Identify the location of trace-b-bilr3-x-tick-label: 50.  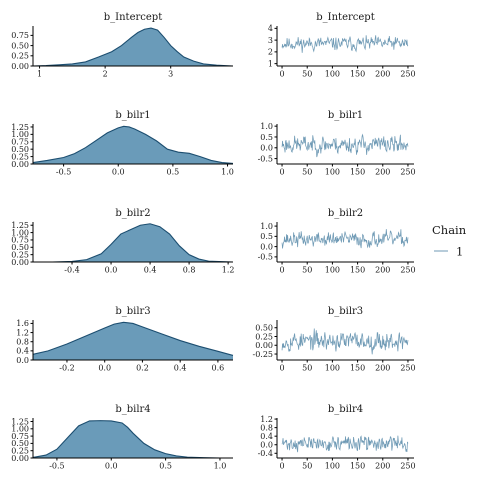
(307, 368).